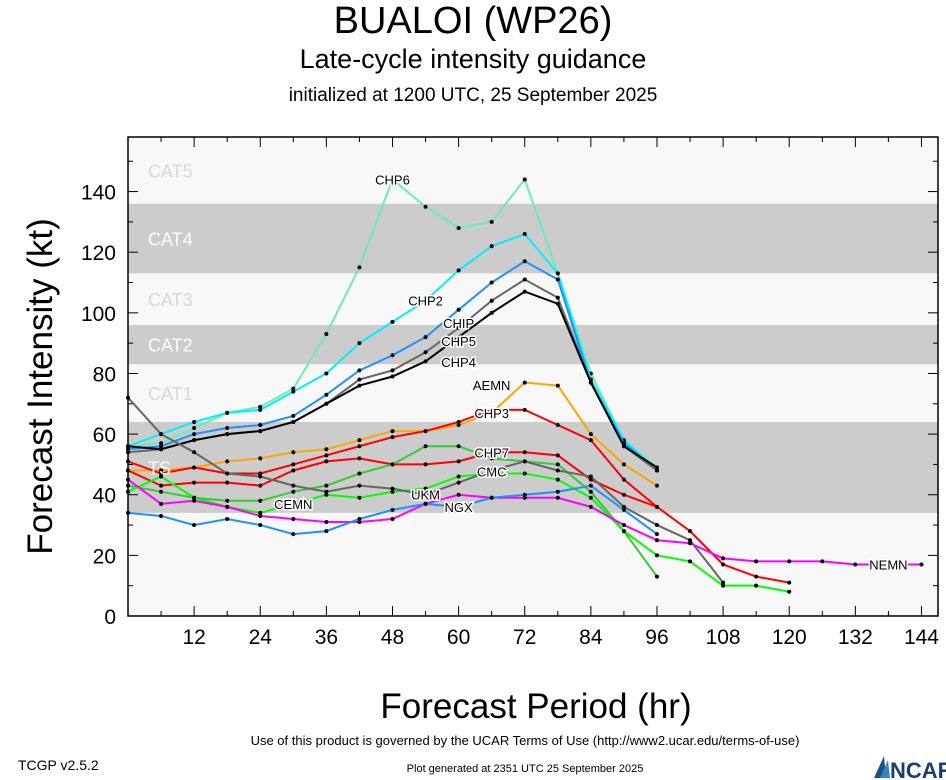 The image size is (946, 780). I want to click on band-label: CAT2, so click(170, 346).